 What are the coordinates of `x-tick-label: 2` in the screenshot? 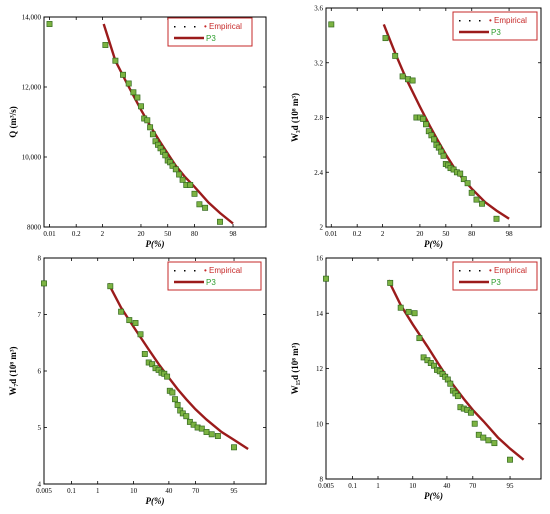 It's located at (103, 234).